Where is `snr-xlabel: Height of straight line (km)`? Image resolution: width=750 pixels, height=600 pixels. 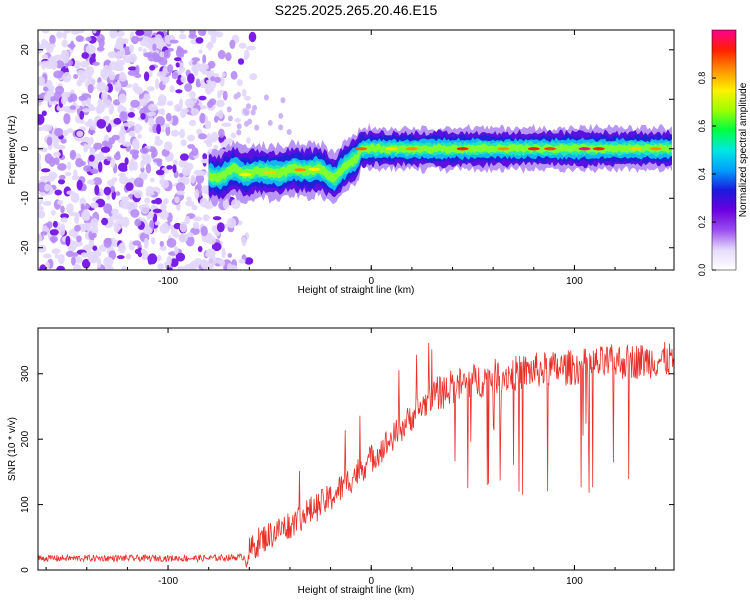 snr-xlabel: Height of straight line (km) is located at coordinates (356, 590).